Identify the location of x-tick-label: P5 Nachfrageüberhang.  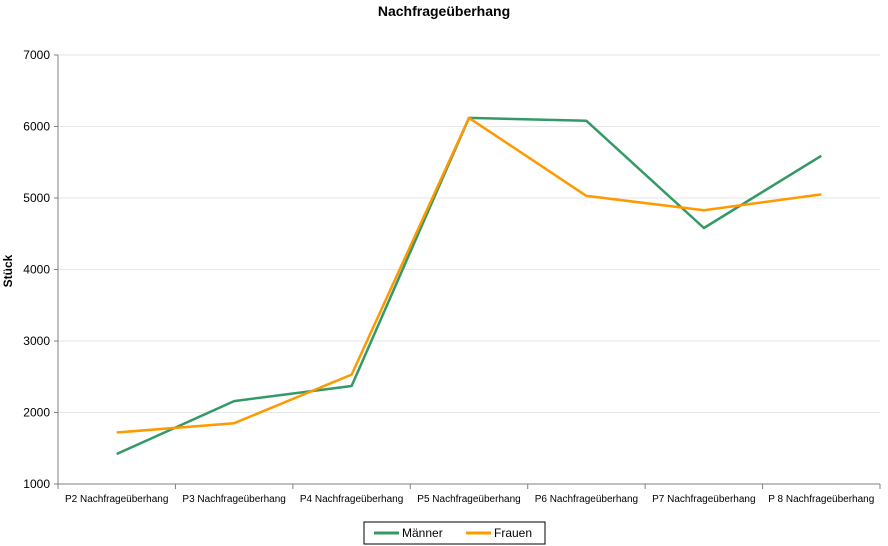
(468, 499).